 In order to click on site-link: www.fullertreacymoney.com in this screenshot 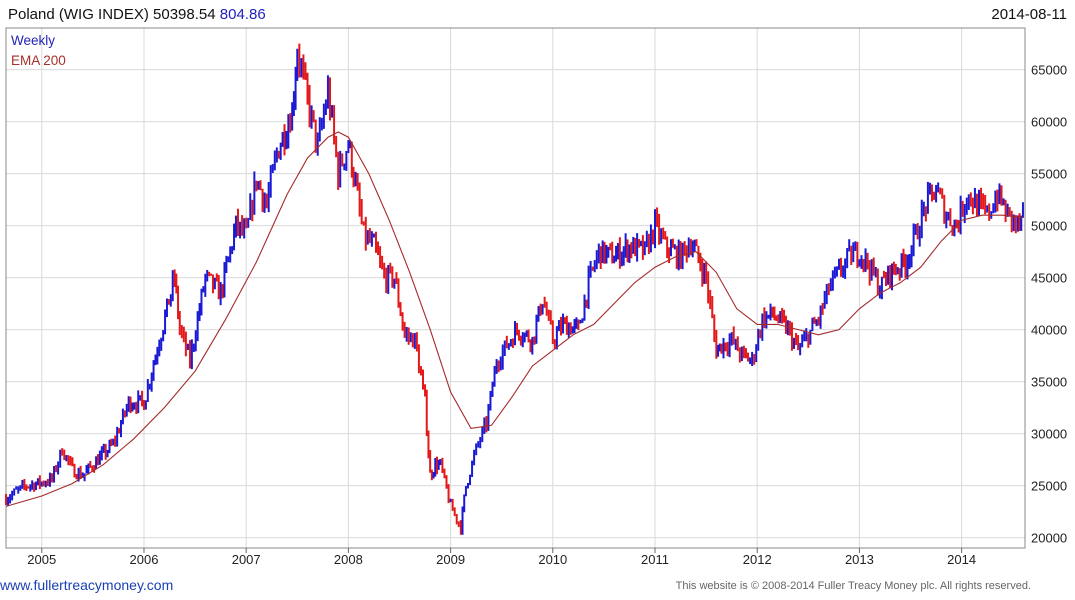, I will do `click(87, 585)`.